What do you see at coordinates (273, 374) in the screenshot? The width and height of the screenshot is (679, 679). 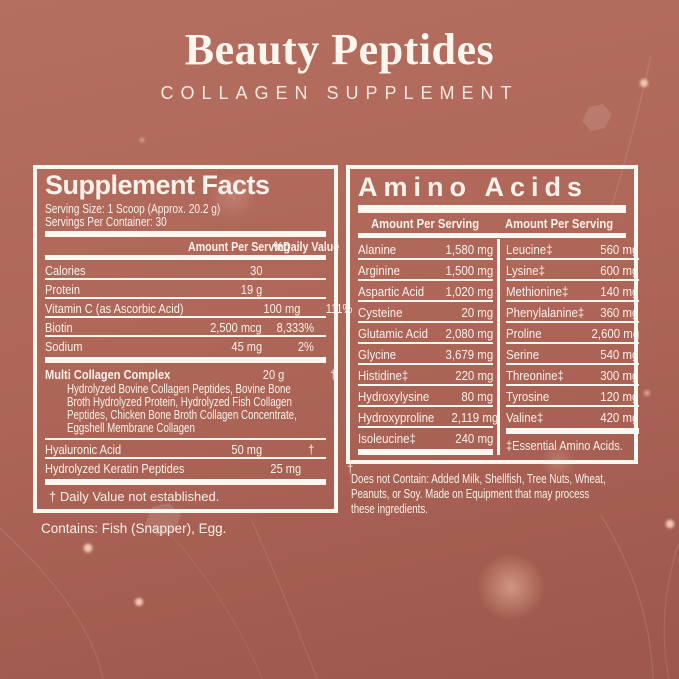 I see `nutrient-amount: 20 g` at bounding box center [273, 374].